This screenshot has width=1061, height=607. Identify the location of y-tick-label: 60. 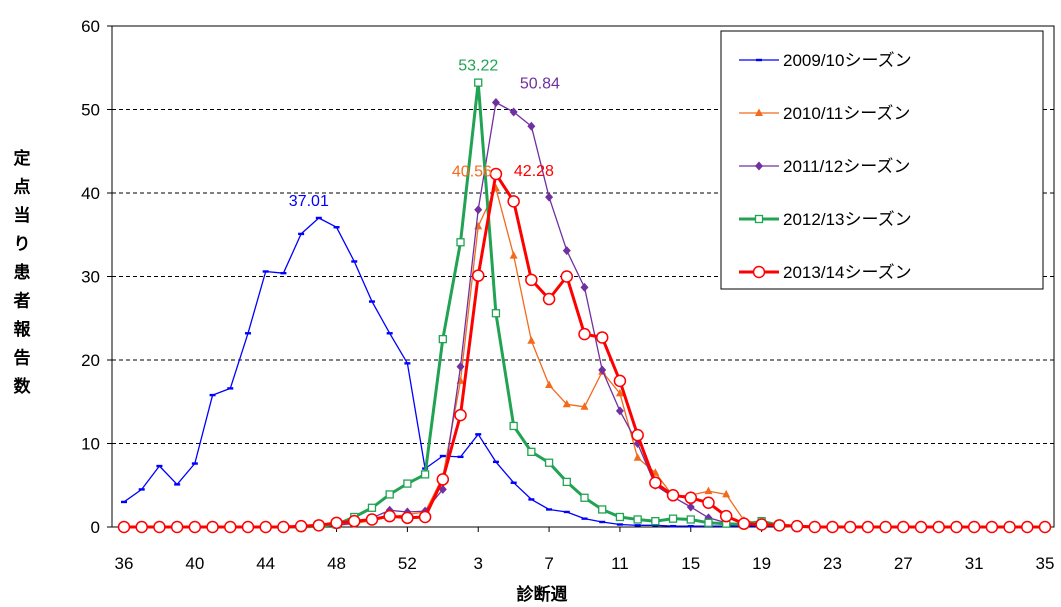
(90, 26).